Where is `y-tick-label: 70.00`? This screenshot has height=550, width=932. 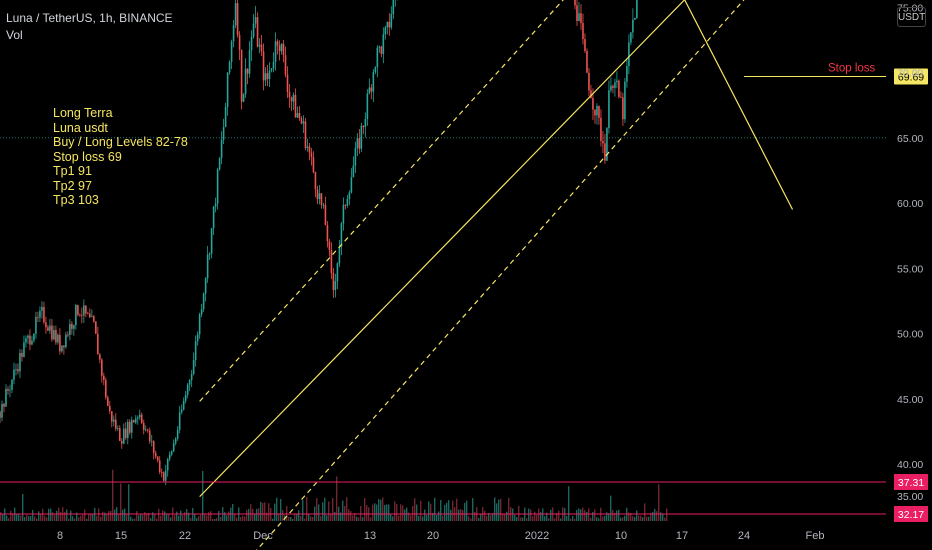 y-tick-label: 70.00 is located at coordinates (910, 74).